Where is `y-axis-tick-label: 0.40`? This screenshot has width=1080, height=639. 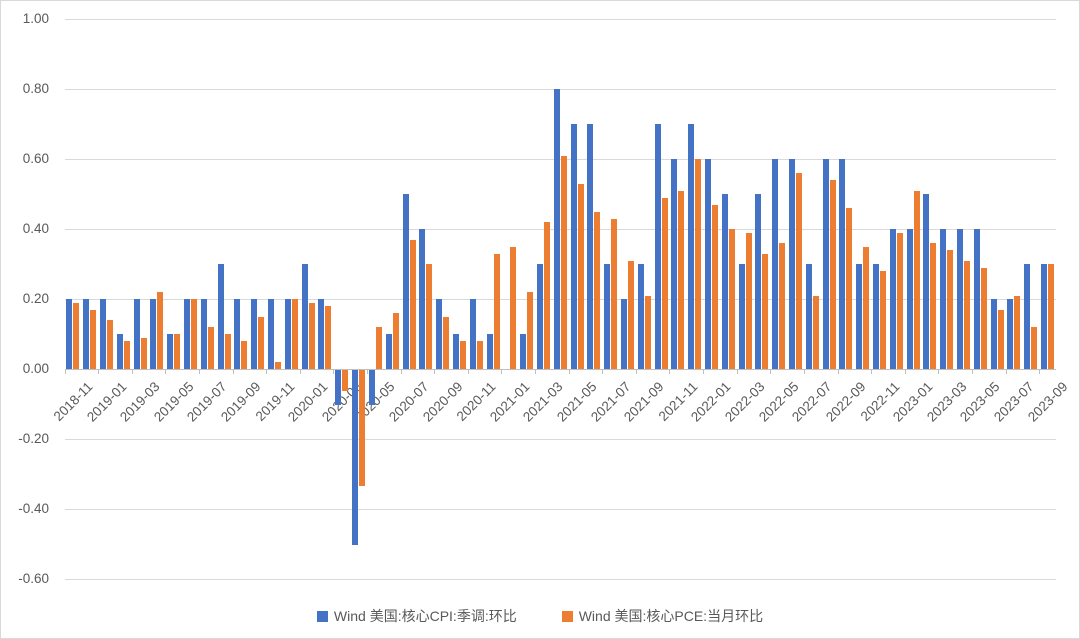
y-axis-tick-label: 0.40 is located at coordinates (35, 228).